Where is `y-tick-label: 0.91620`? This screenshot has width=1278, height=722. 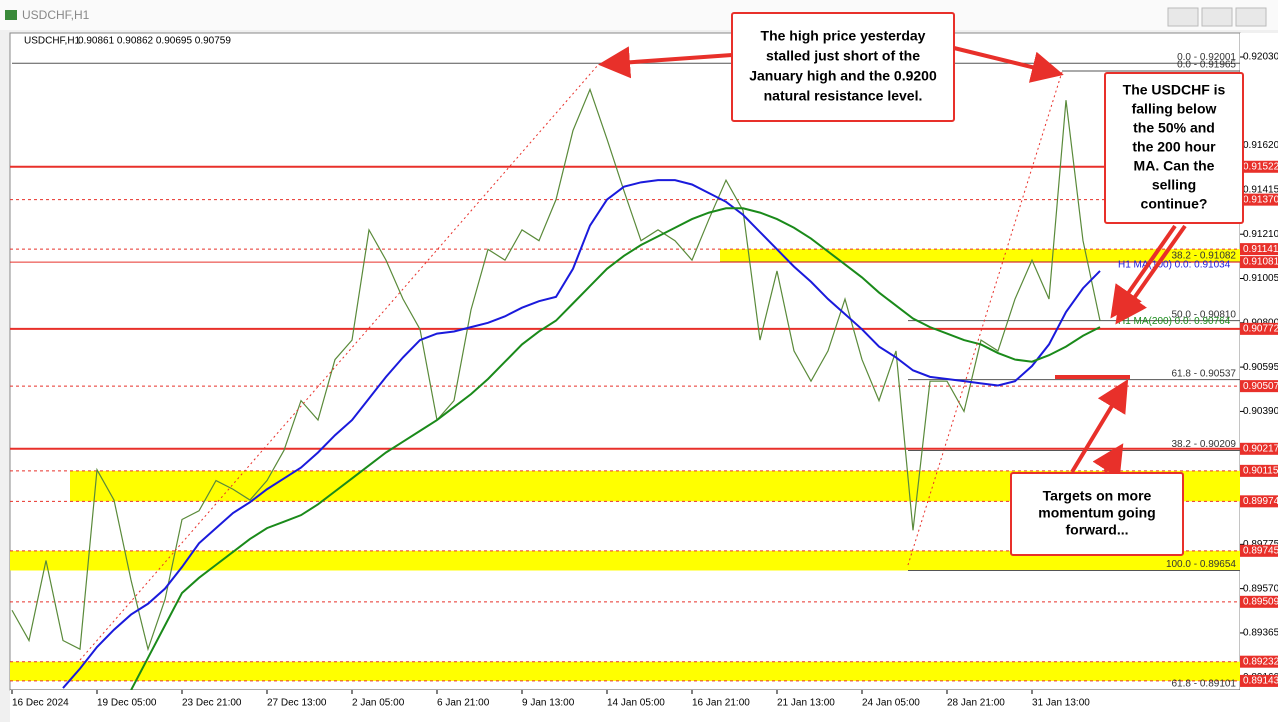 y-tick-label: 0.91620 is located at coordinates (1260, 145).